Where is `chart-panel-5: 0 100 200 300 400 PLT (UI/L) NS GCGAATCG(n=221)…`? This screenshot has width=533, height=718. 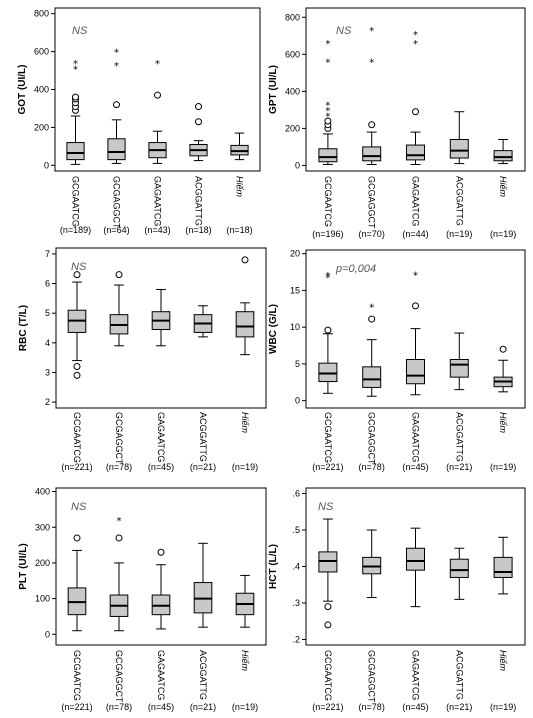 chart-panel-5: 0 100 200 300 400 PLT (UI/L) NS GCGAATCG(n=221)… is located at coordinates (142, 599).